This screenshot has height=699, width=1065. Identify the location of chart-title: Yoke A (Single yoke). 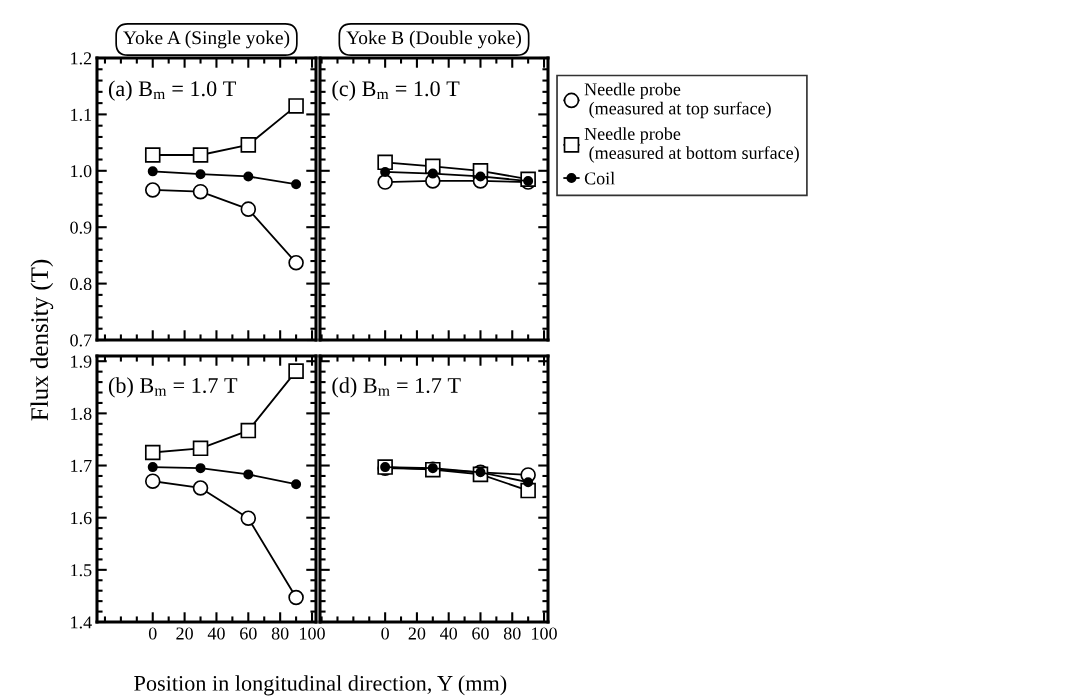
(206, 39).